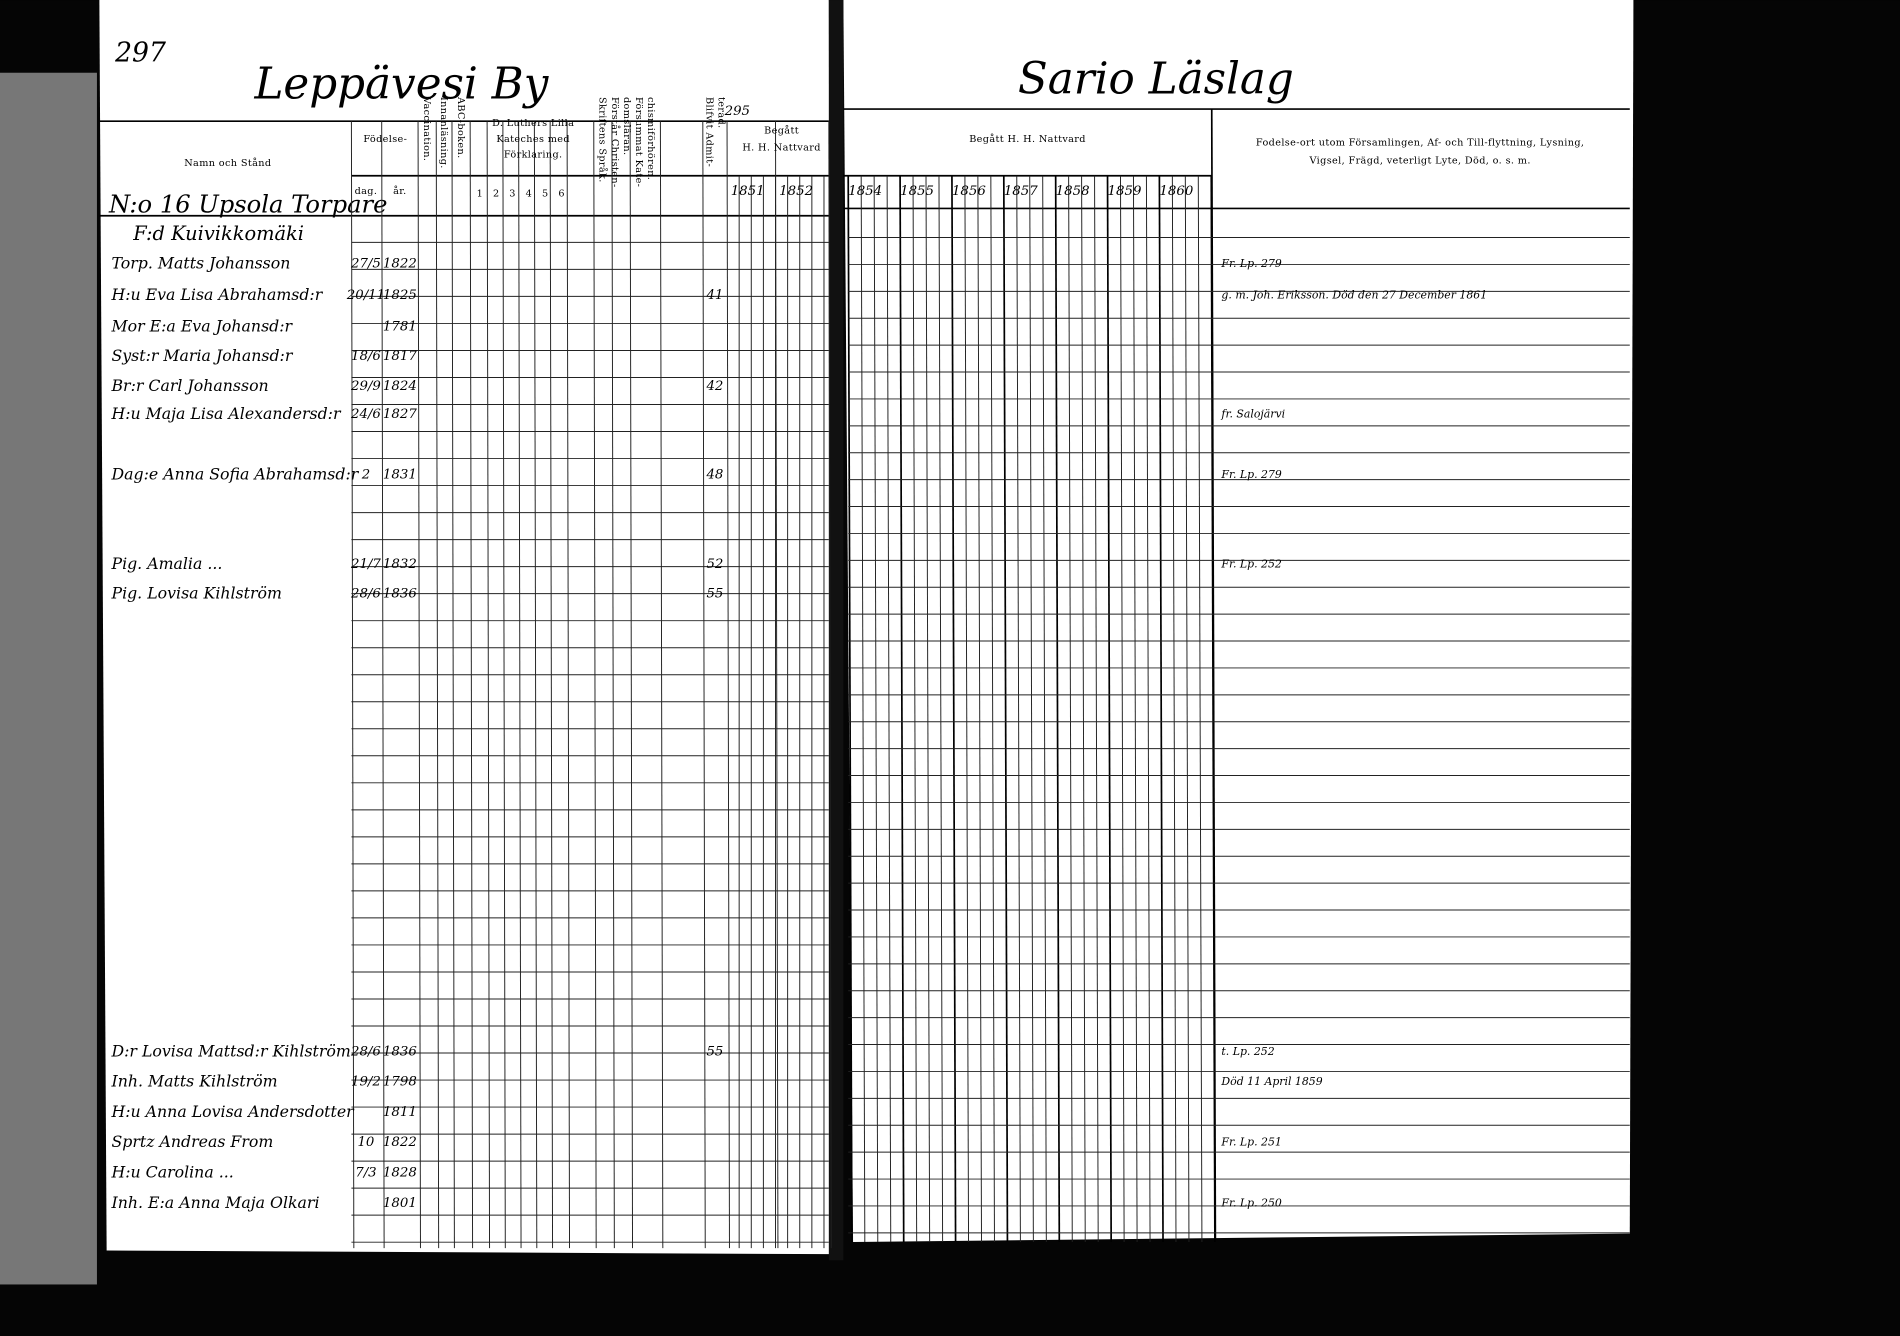  What do you see at coordinates (708, 132) in the screenshot?
I see `vertical-header: Blifvit Admit-` at bounding box center [708, 132].